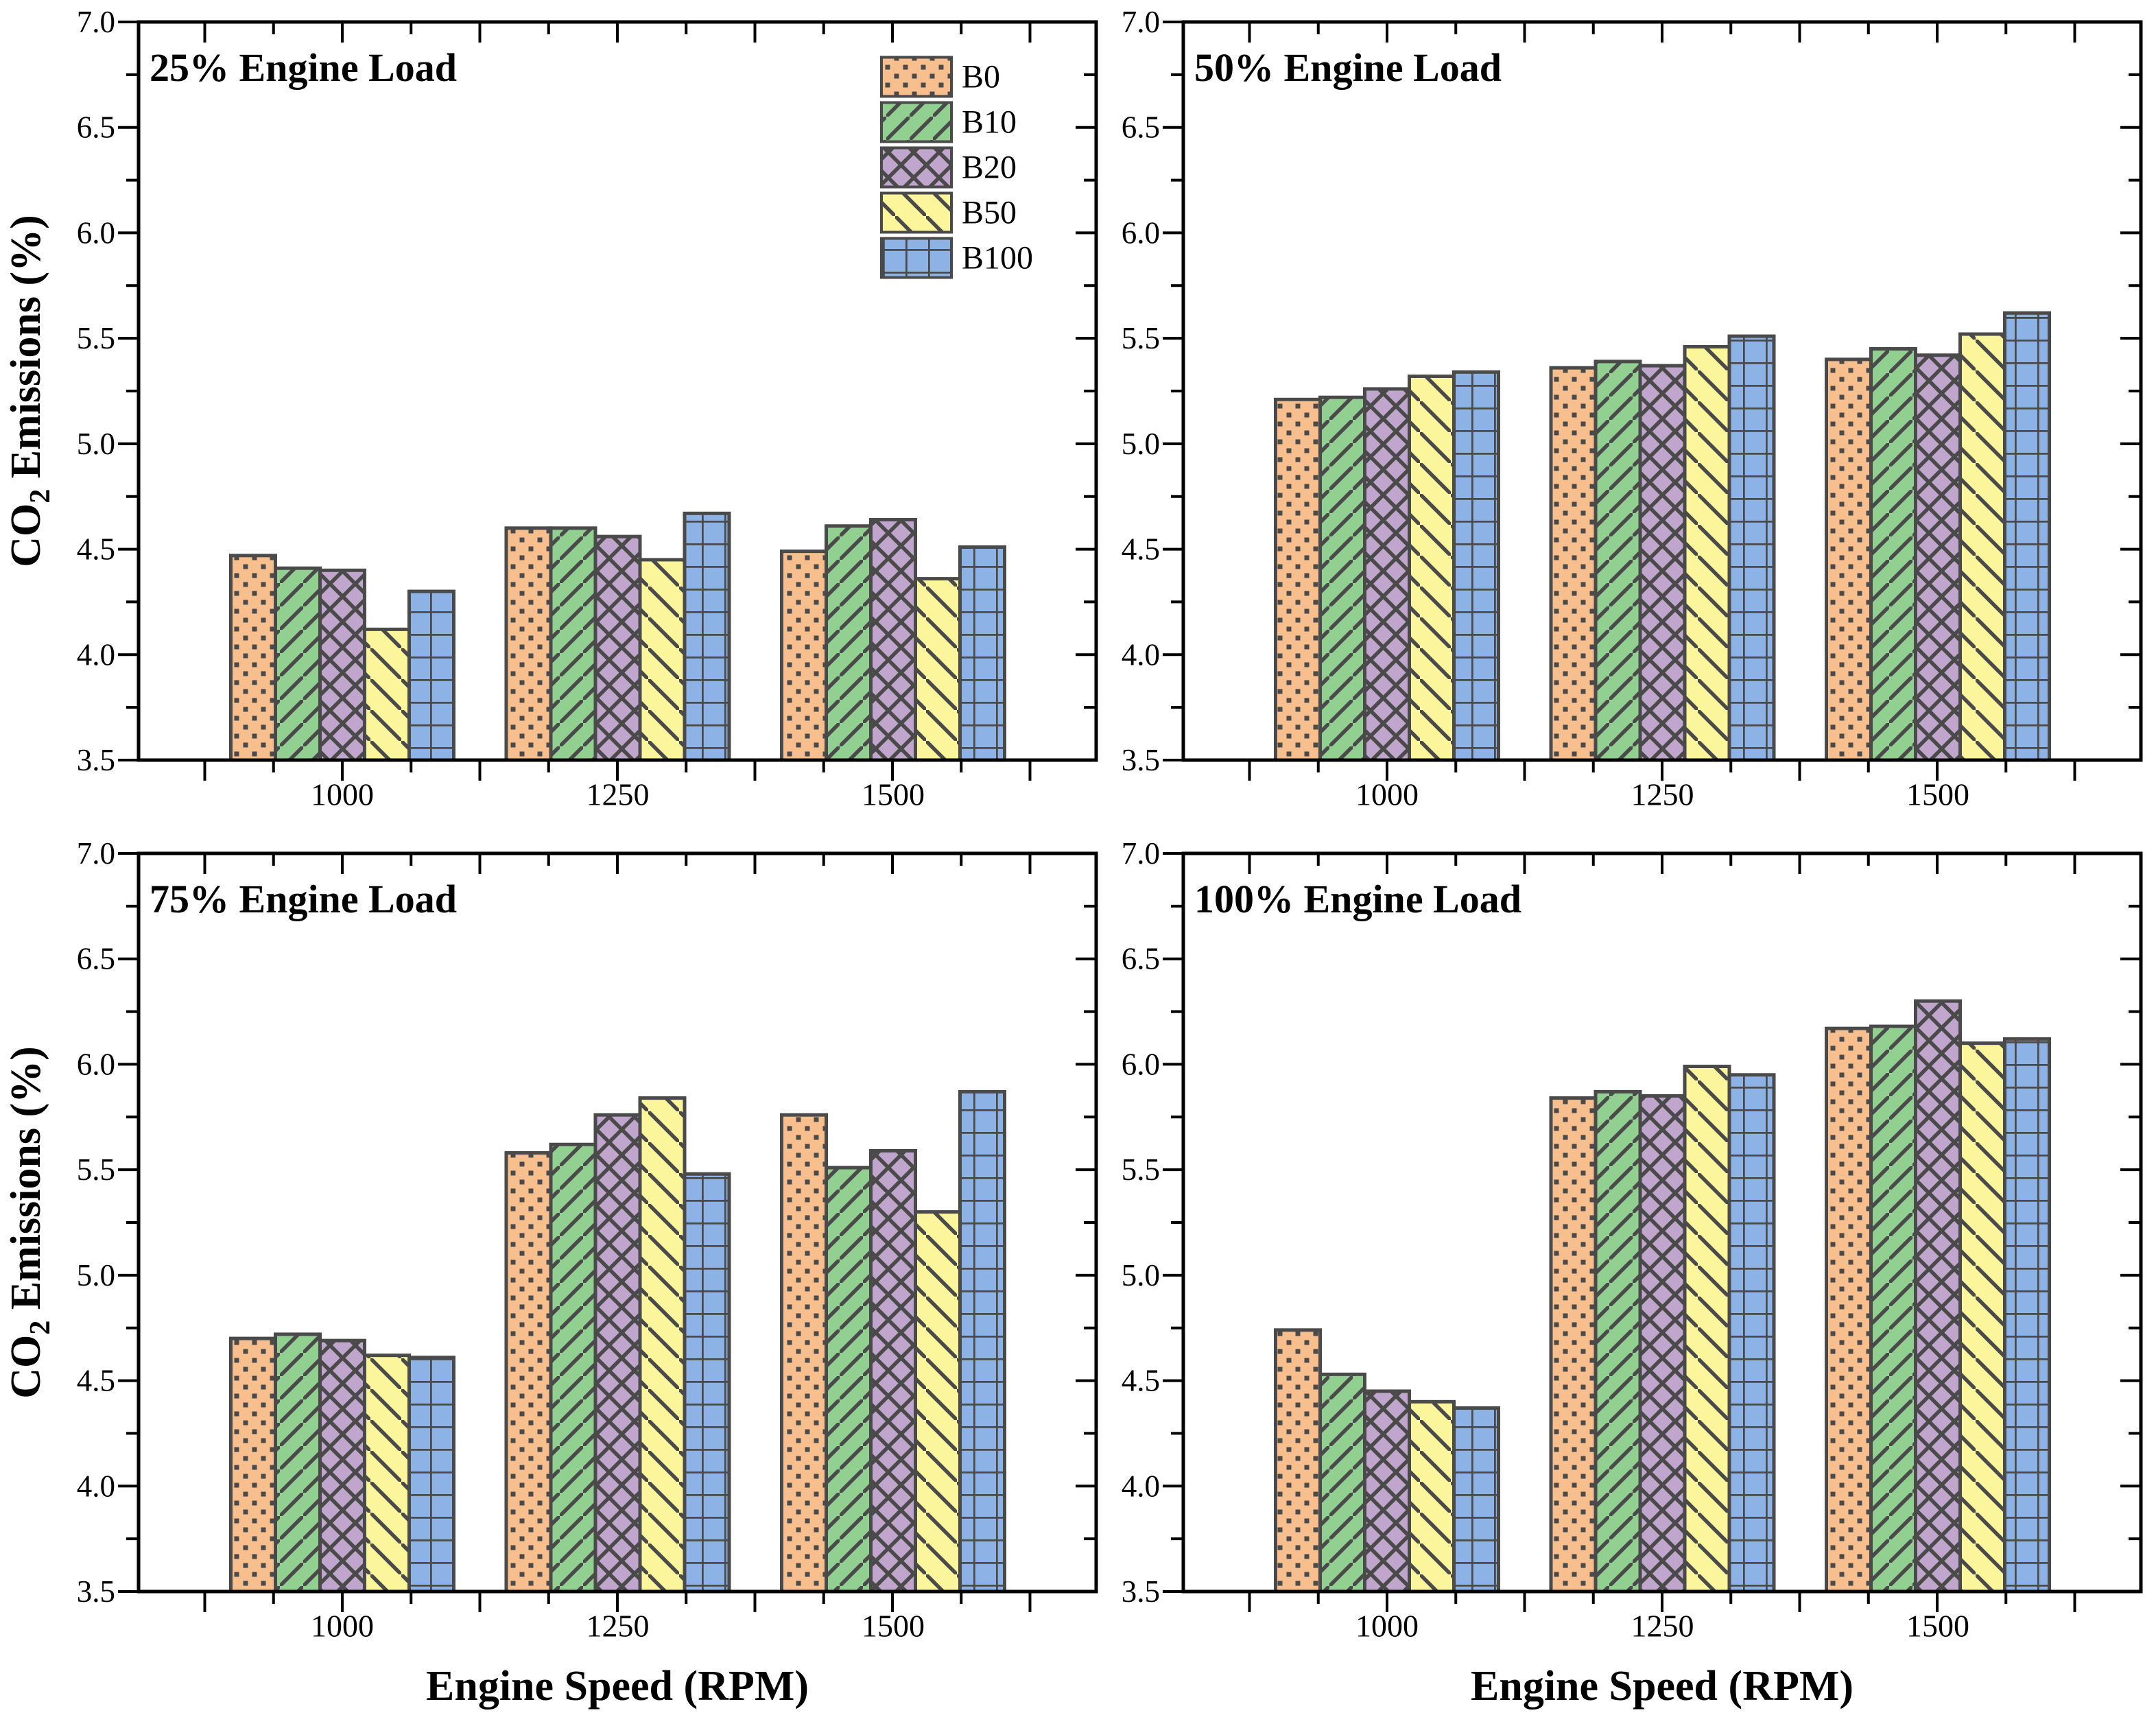  Describe the element at coordinates (1358, 899) in the screenshot. I see `panel-title-100: 100% Engine Load` at that location.